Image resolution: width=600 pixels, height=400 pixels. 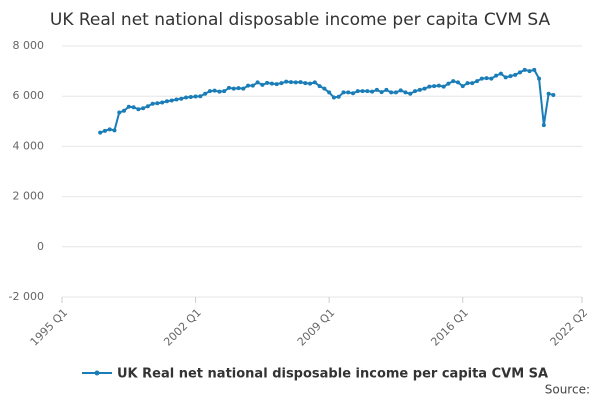 I want to click on x-tick-label: 2022 Q2, so click(x=569, y=327).